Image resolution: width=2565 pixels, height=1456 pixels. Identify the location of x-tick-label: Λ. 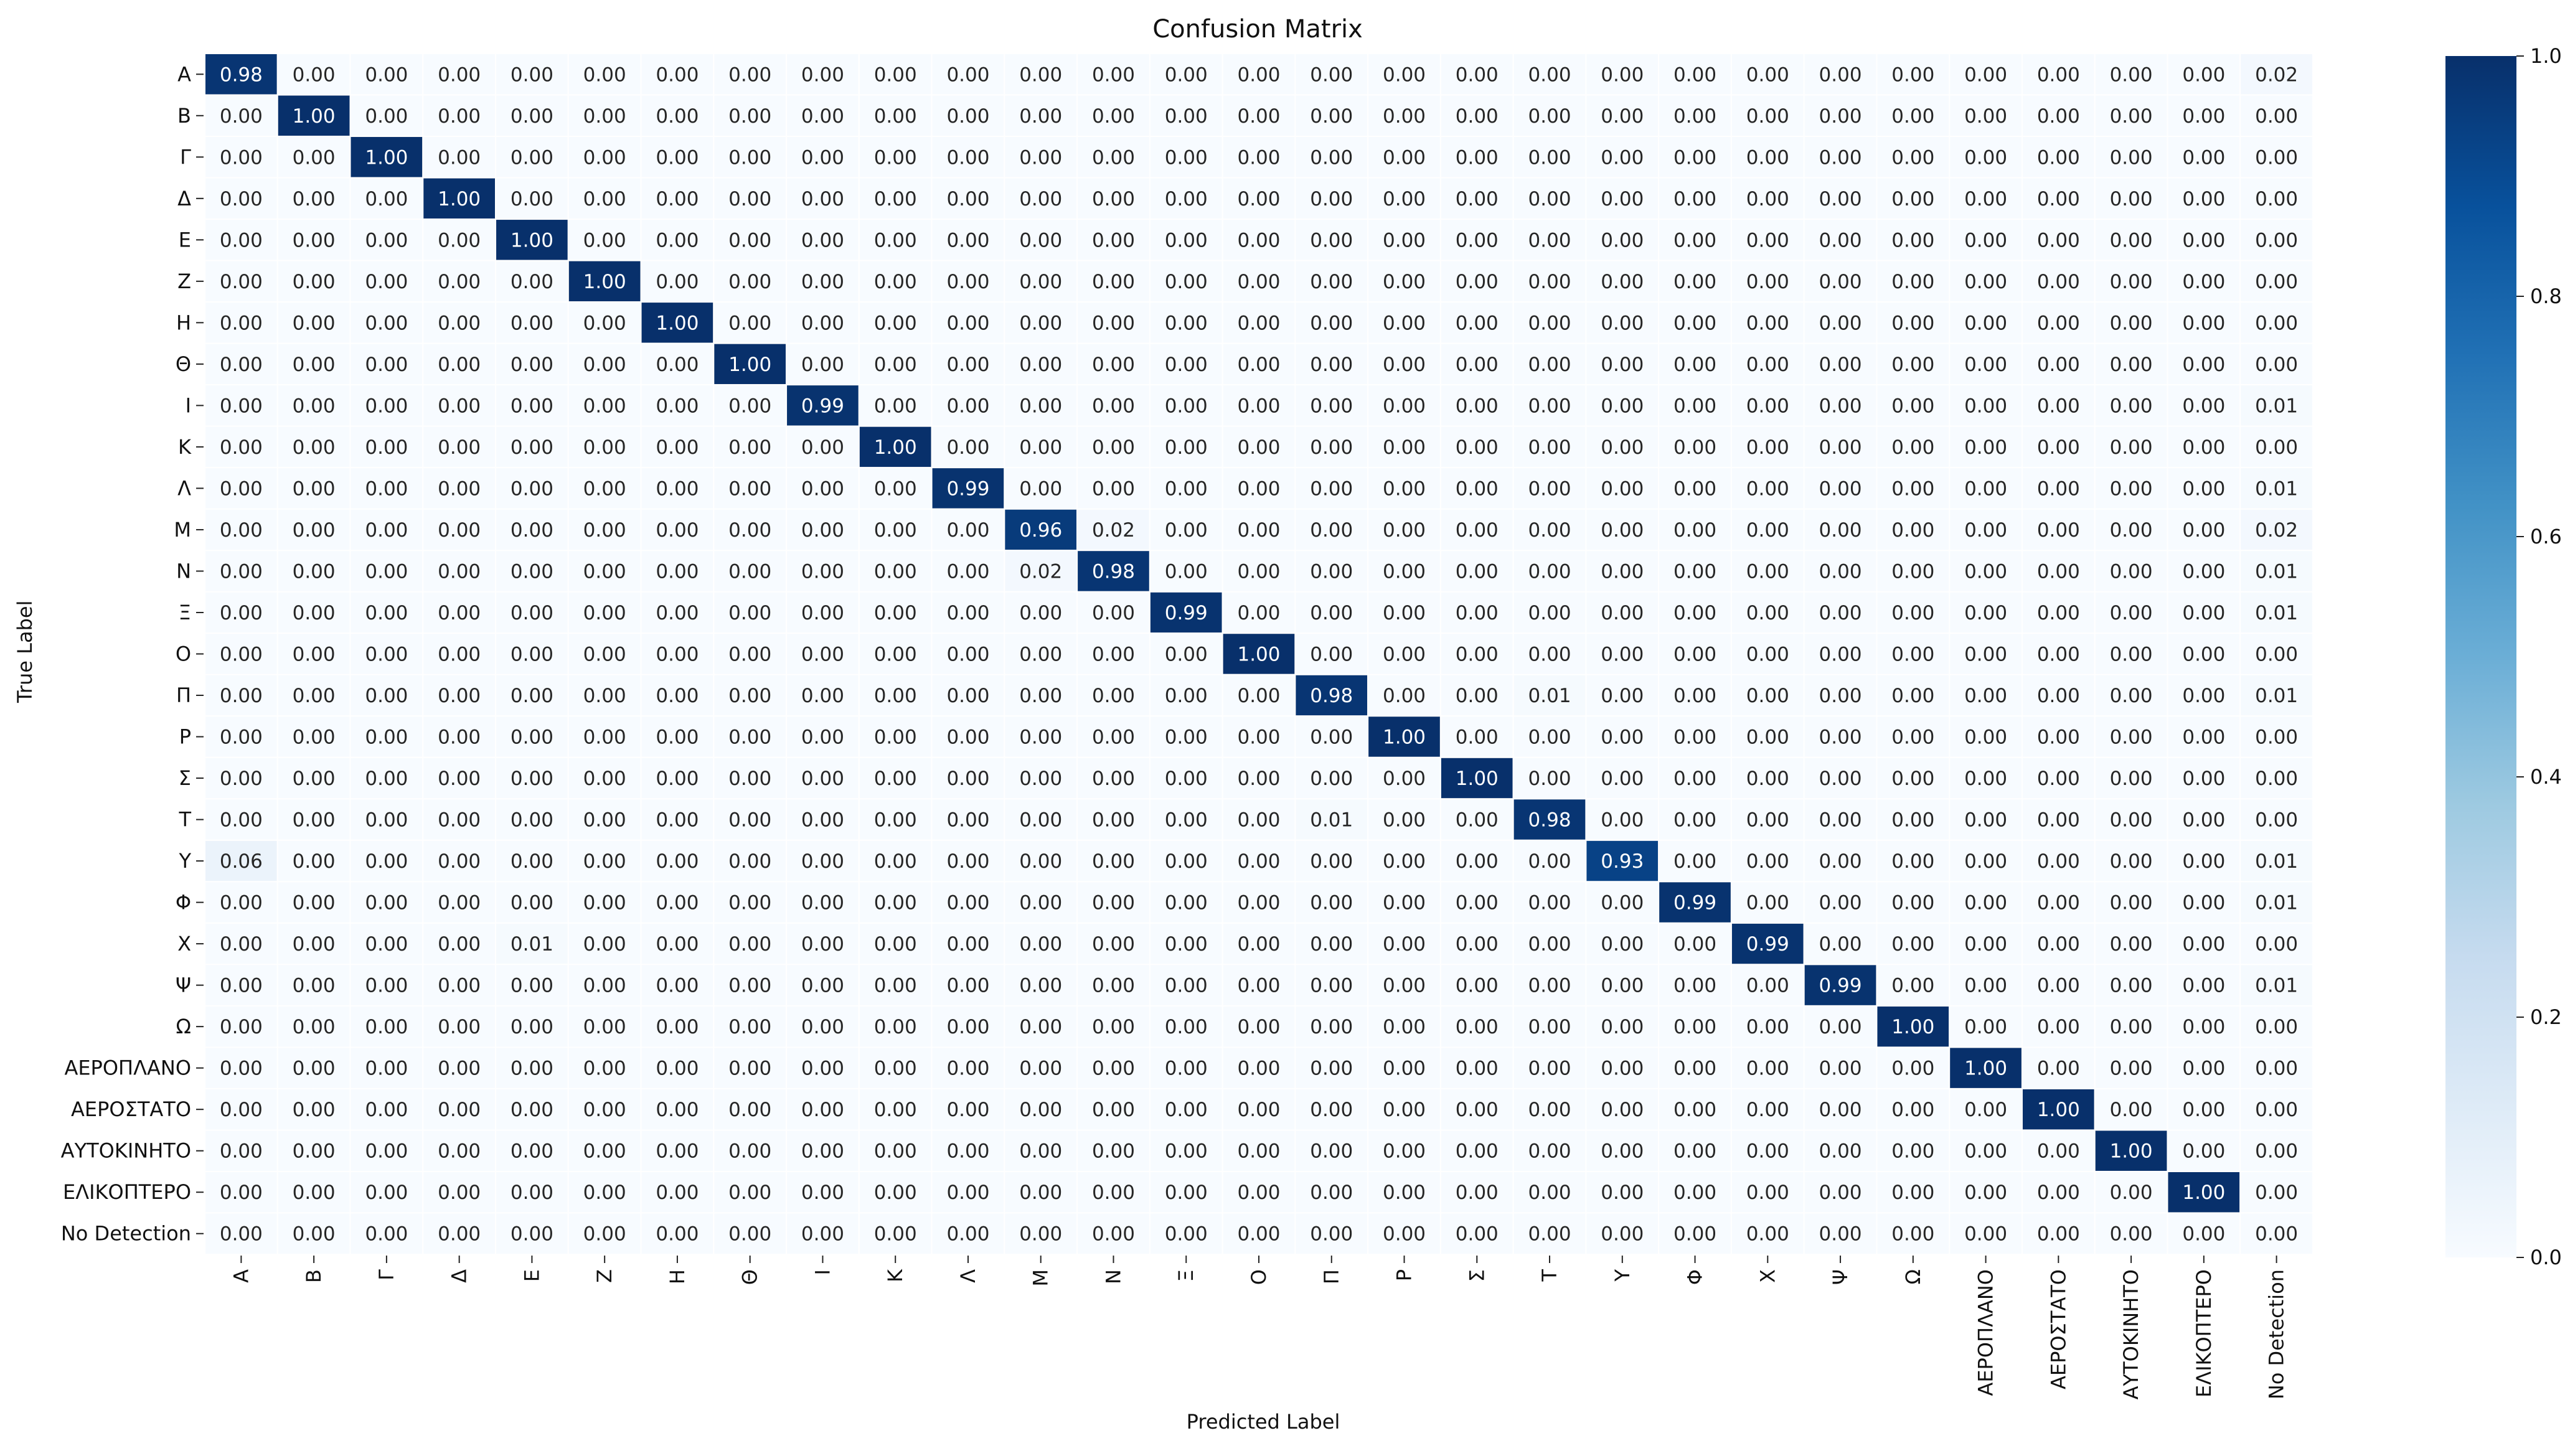
(968, 1276).